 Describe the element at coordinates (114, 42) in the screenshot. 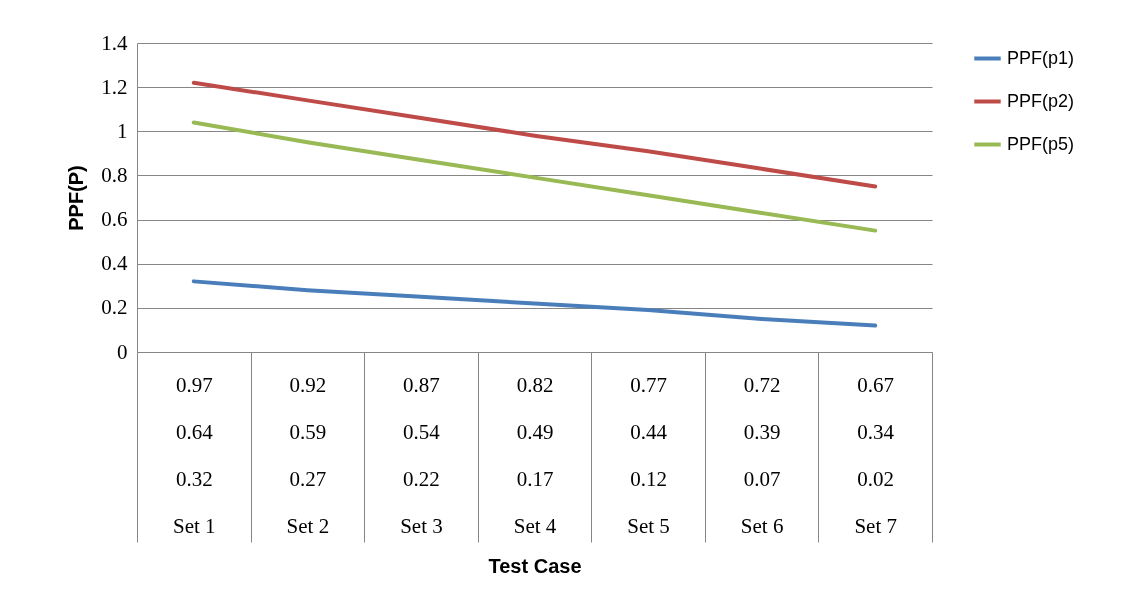

I see `y-tick-label: 1.4` at that location.